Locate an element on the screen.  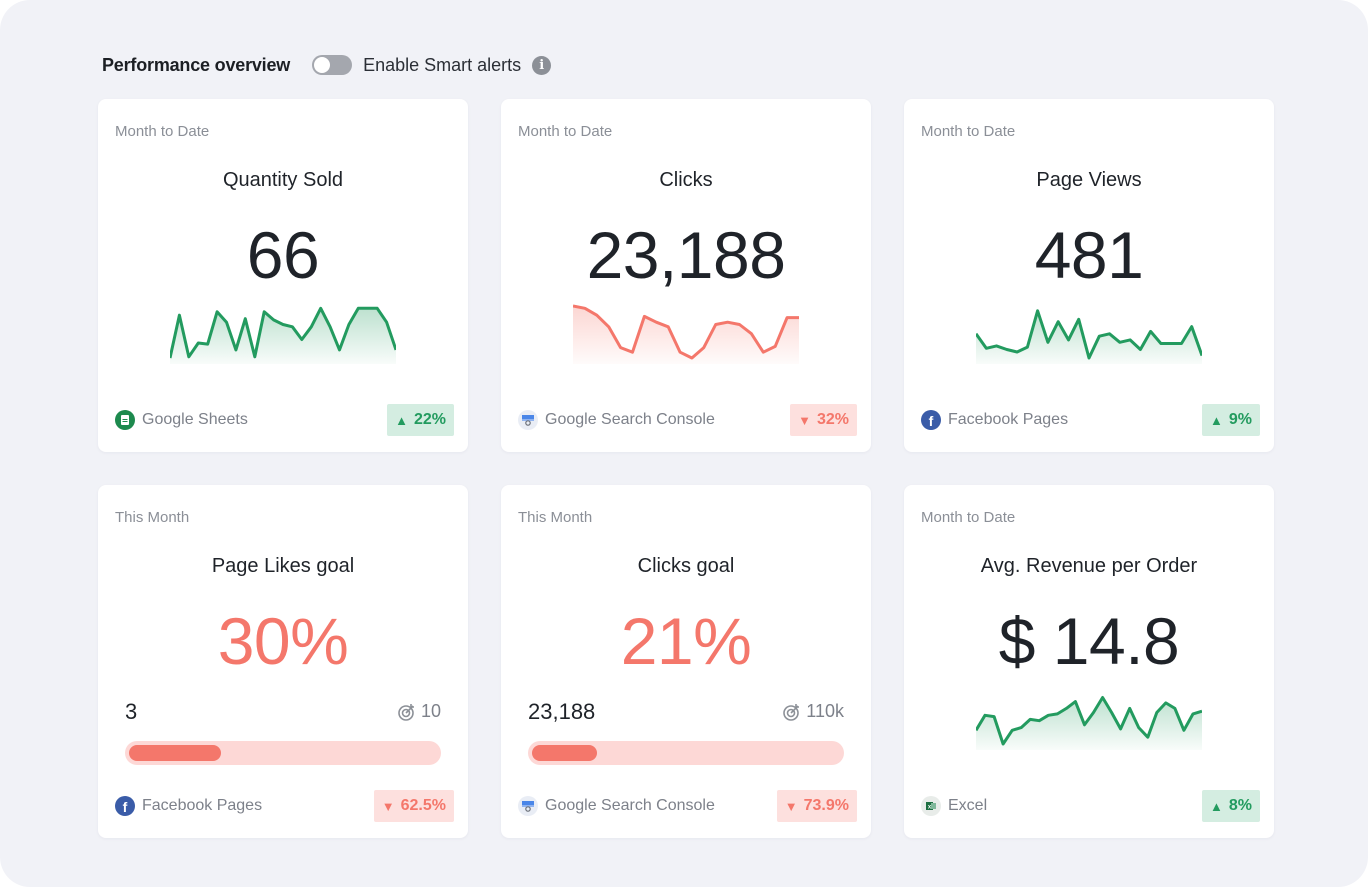
goal-target: 110k is located at coordinates (813, 711).